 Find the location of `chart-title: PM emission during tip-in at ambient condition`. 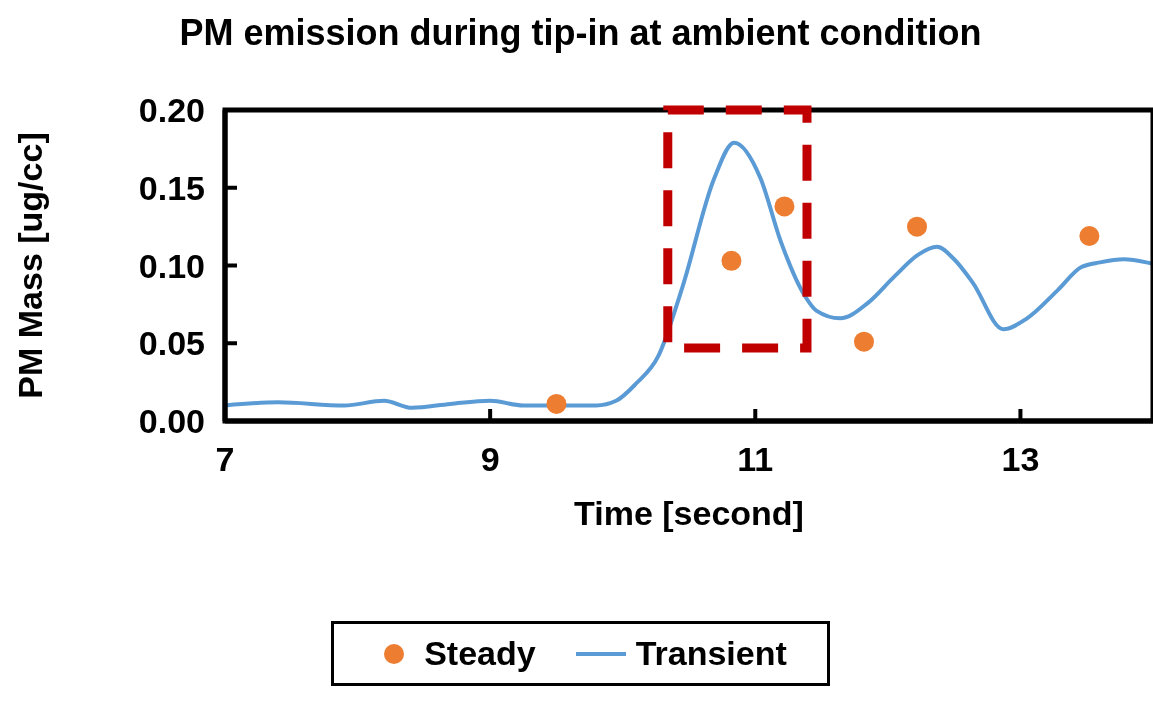

chart-title: PM emission during tip-in at ambient condition is located at coordinates (580, 33).